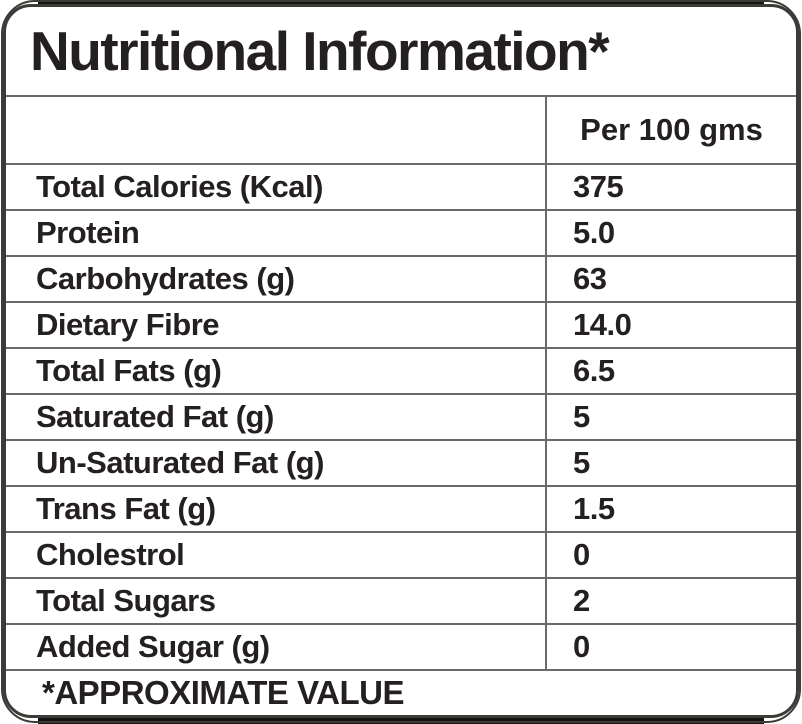  I want to click on footnote-row: *APPROXIMATE VALUE, so click(401, 692).